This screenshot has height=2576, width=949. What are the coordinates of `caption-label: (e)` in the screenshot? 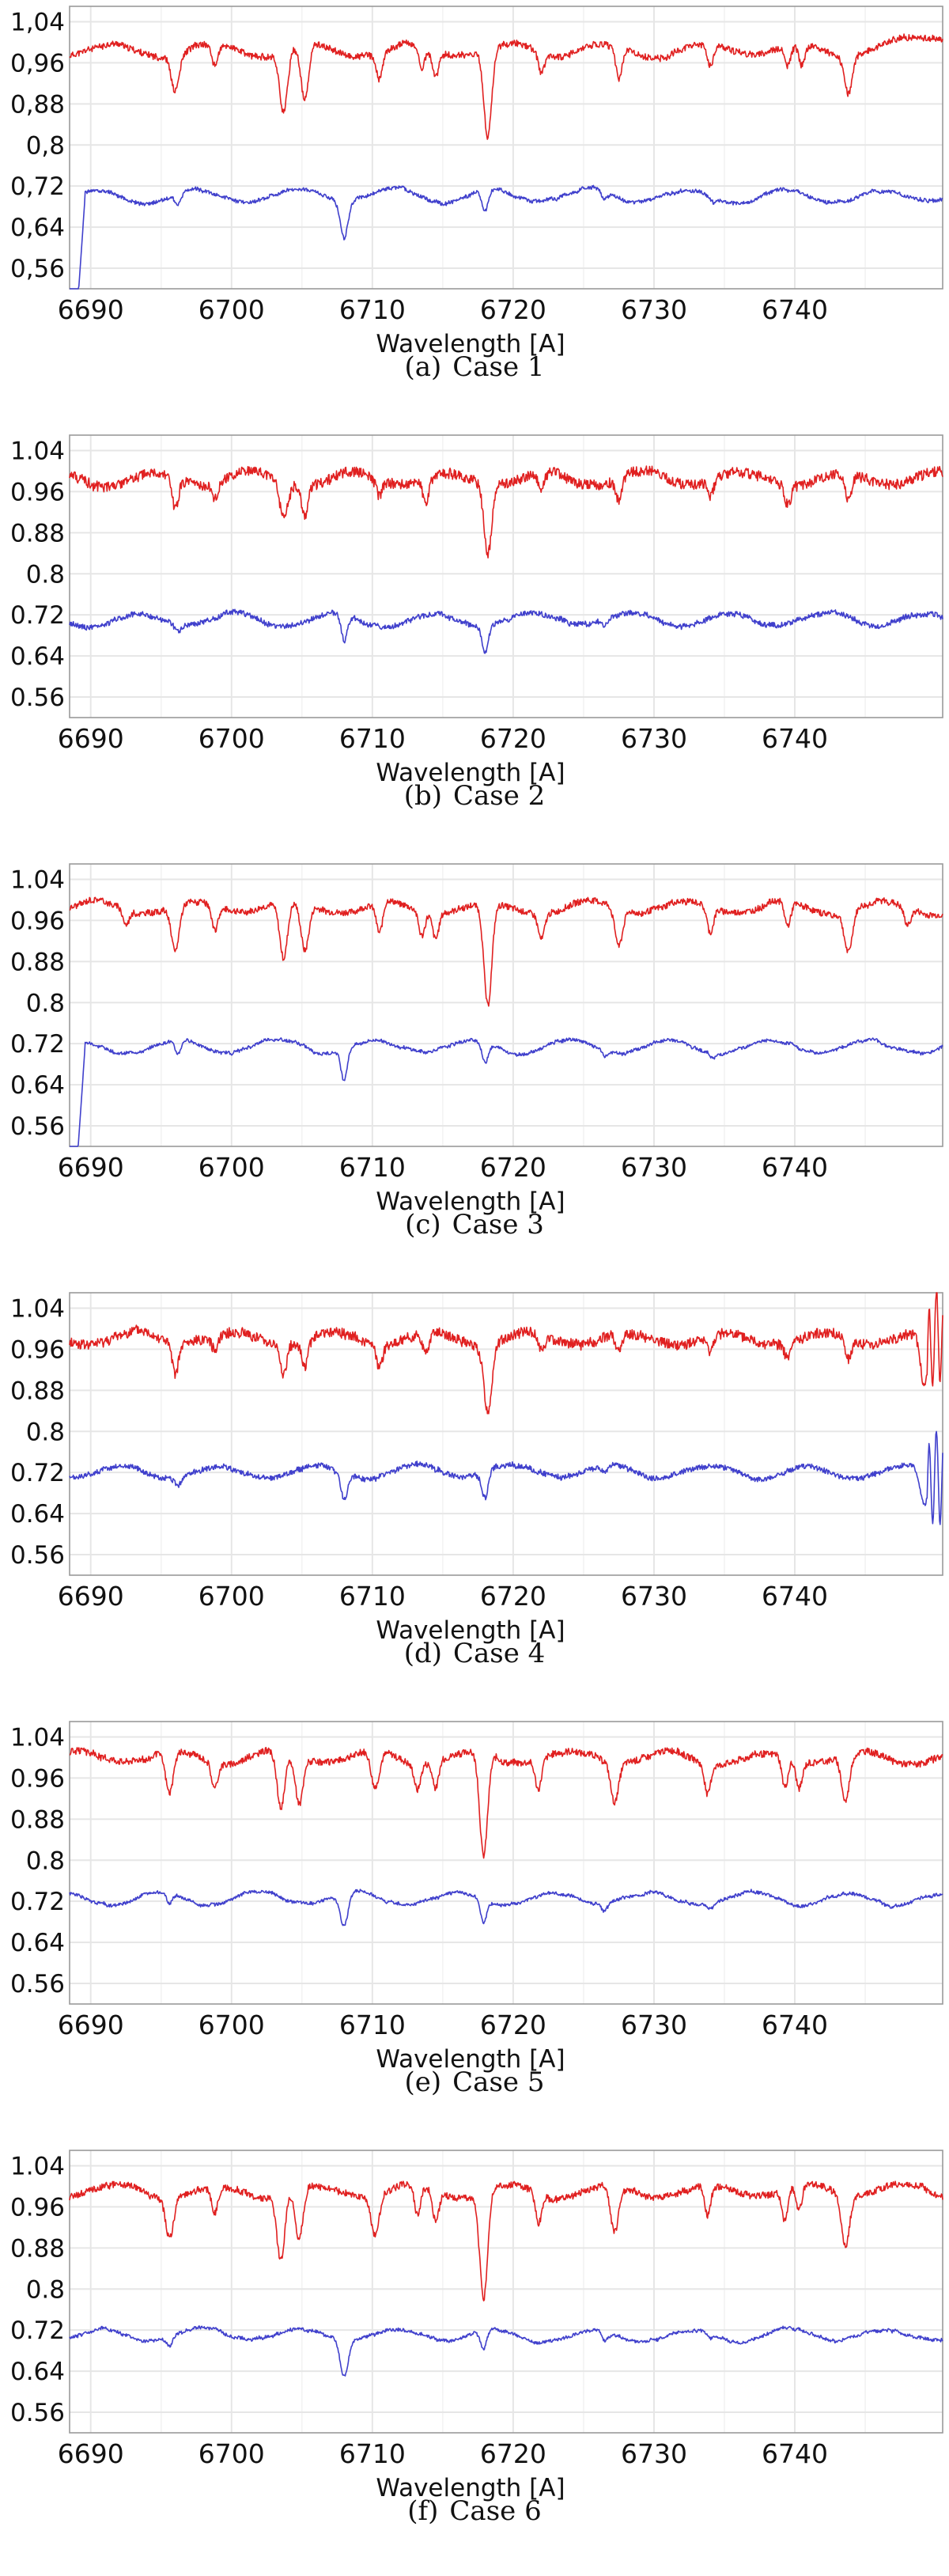 It's located at (423, 2082).